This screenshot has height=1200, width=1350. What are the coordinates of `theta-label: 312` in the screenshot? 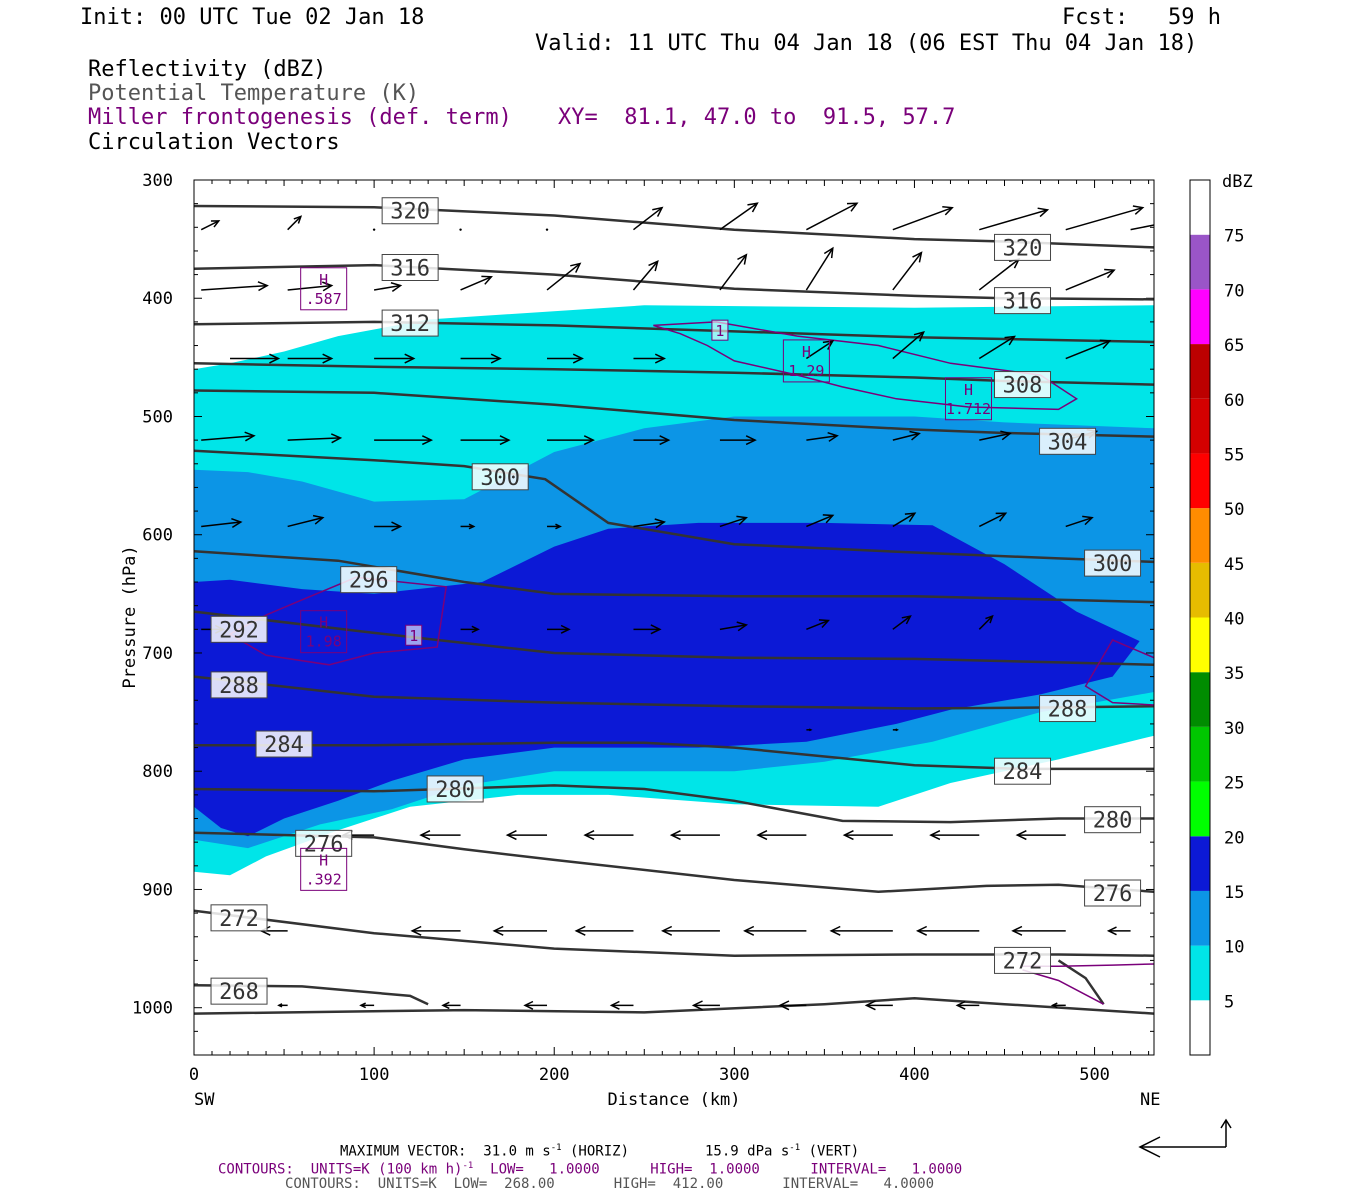 It's located at (410, 324).